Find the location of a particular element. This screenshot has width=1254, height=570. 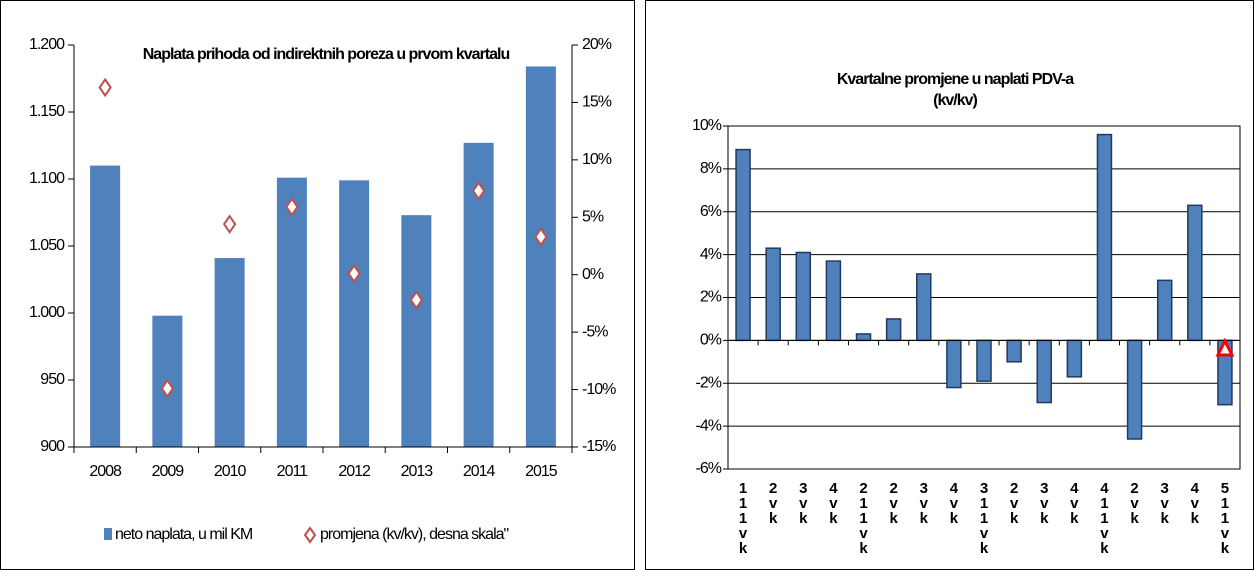

x-tick-label: 511vk is located at coordinates (1224, 517).